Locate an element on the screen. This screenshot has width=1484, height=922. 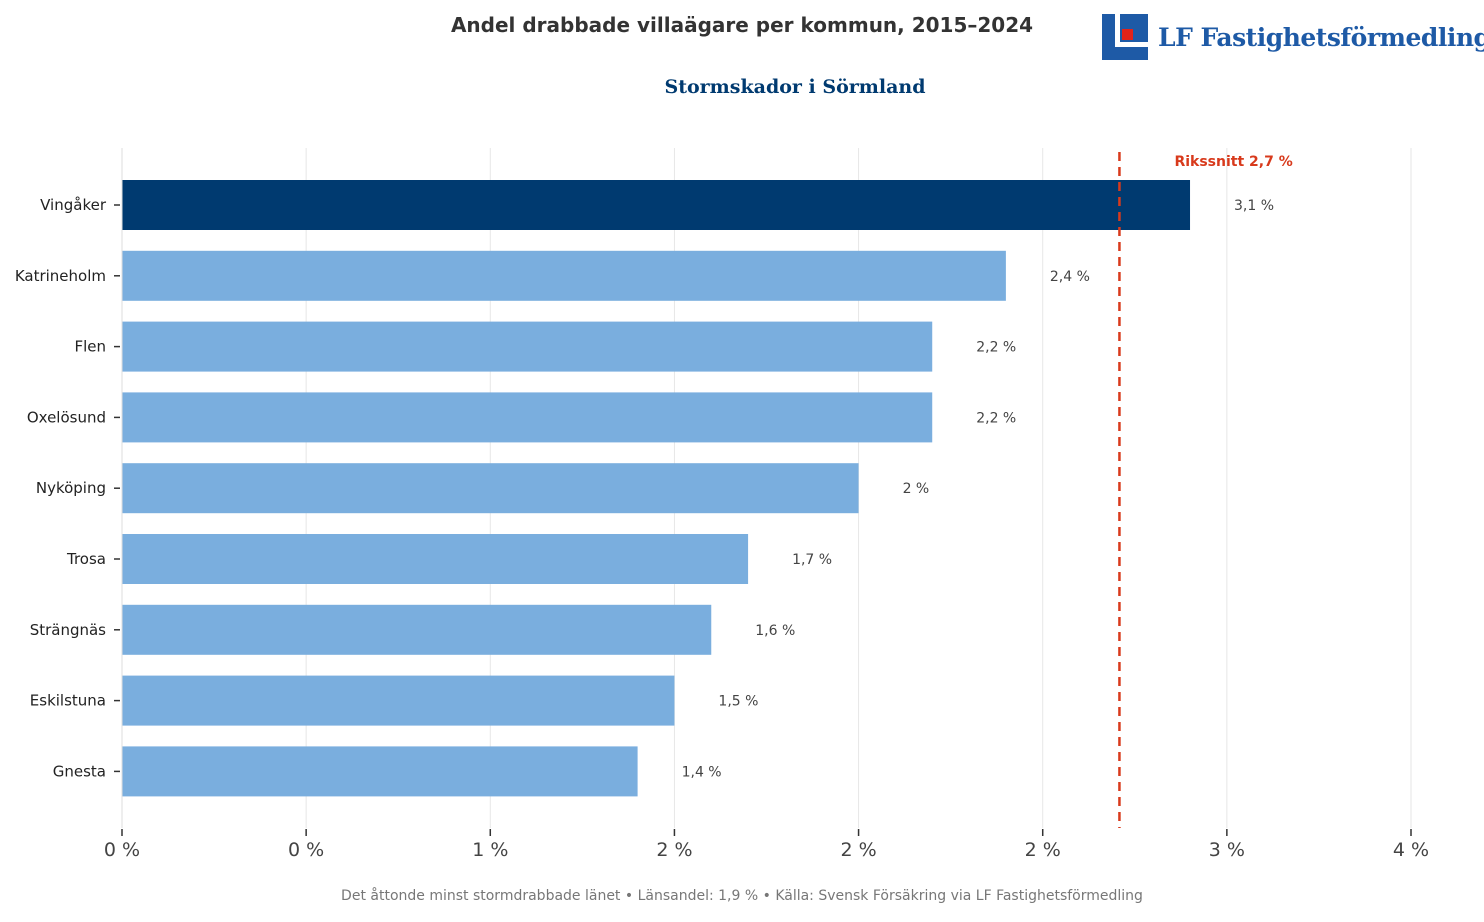
bar-katrineholm is located at coordinates (564, 275).